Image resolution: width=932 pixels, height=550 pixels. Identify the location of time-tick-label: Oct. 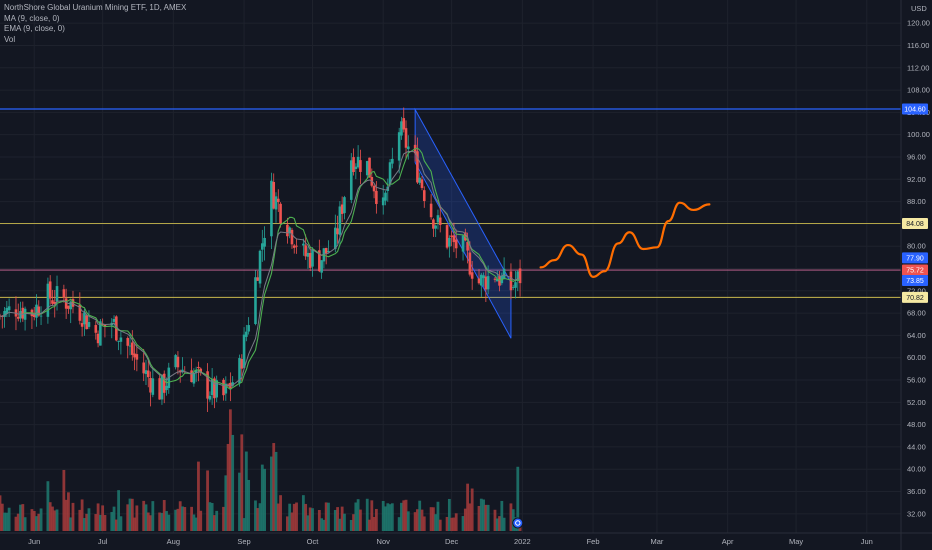
(313, 541).